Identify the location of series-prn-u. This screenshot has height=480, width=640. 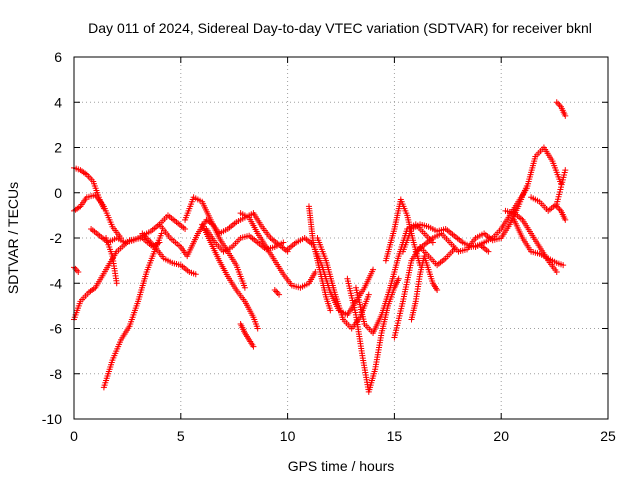
(403, 232).